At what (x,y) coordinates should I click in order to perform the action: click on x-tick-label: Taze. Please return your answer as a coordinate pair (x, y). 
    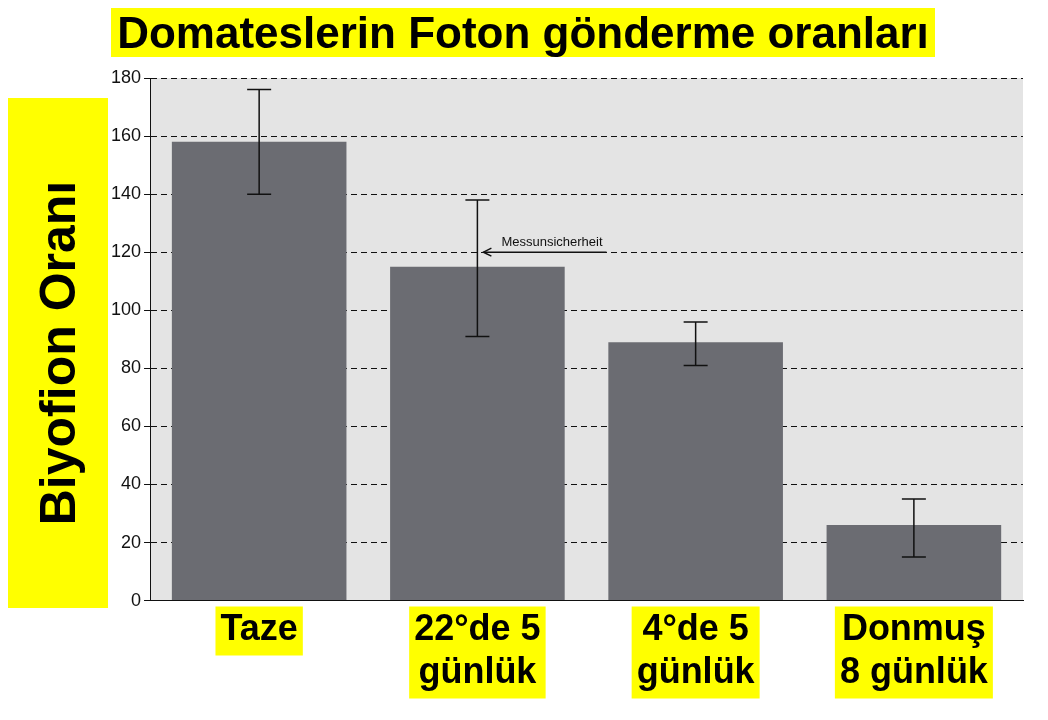
    Looking at the image, I should click on (259, 628).